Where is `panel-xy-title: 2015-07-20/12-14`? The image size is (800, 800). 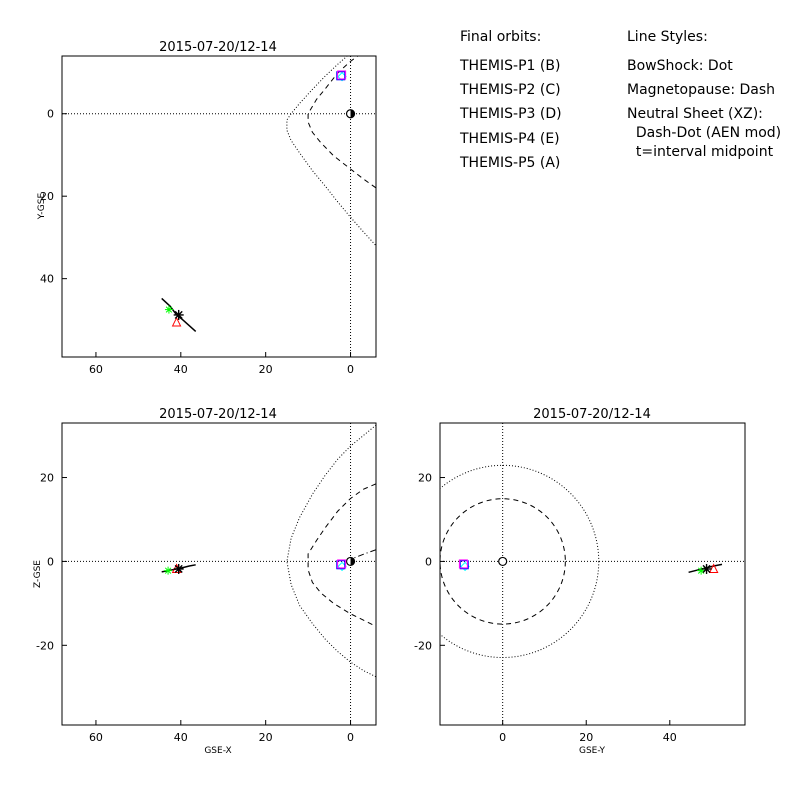
panel-xy-title: 2015-07-20/12-14 is located at coordinates (218, 47).